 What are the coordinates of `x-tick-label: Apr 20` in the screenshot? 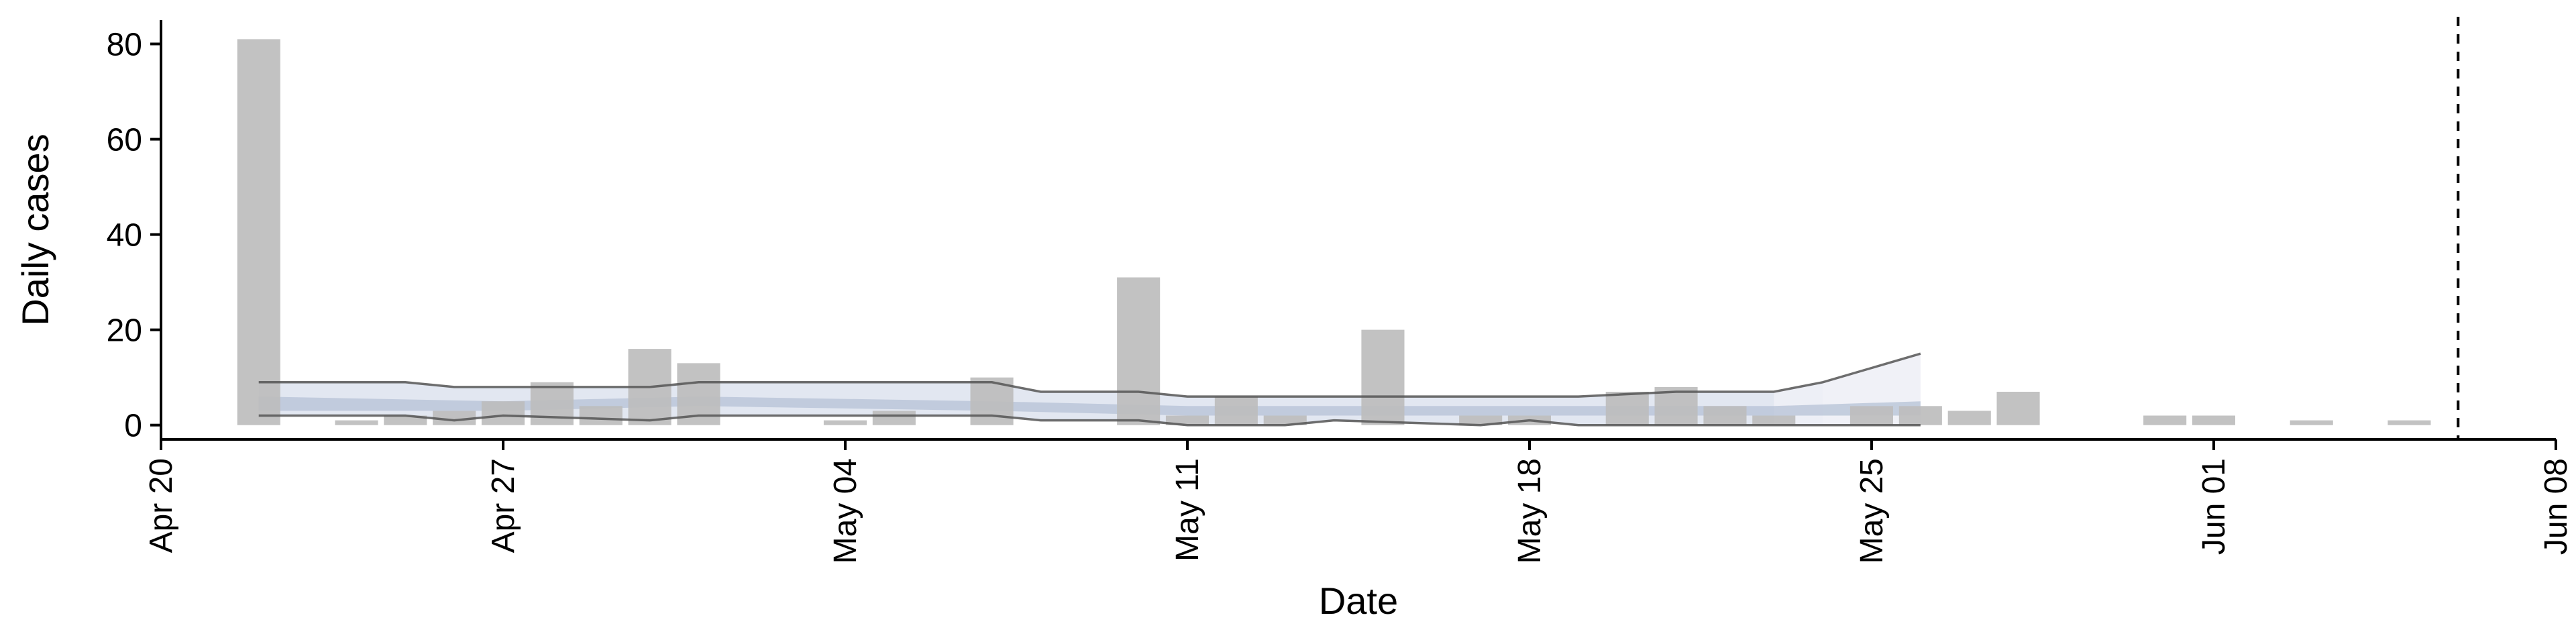 It's located at (161, 505).